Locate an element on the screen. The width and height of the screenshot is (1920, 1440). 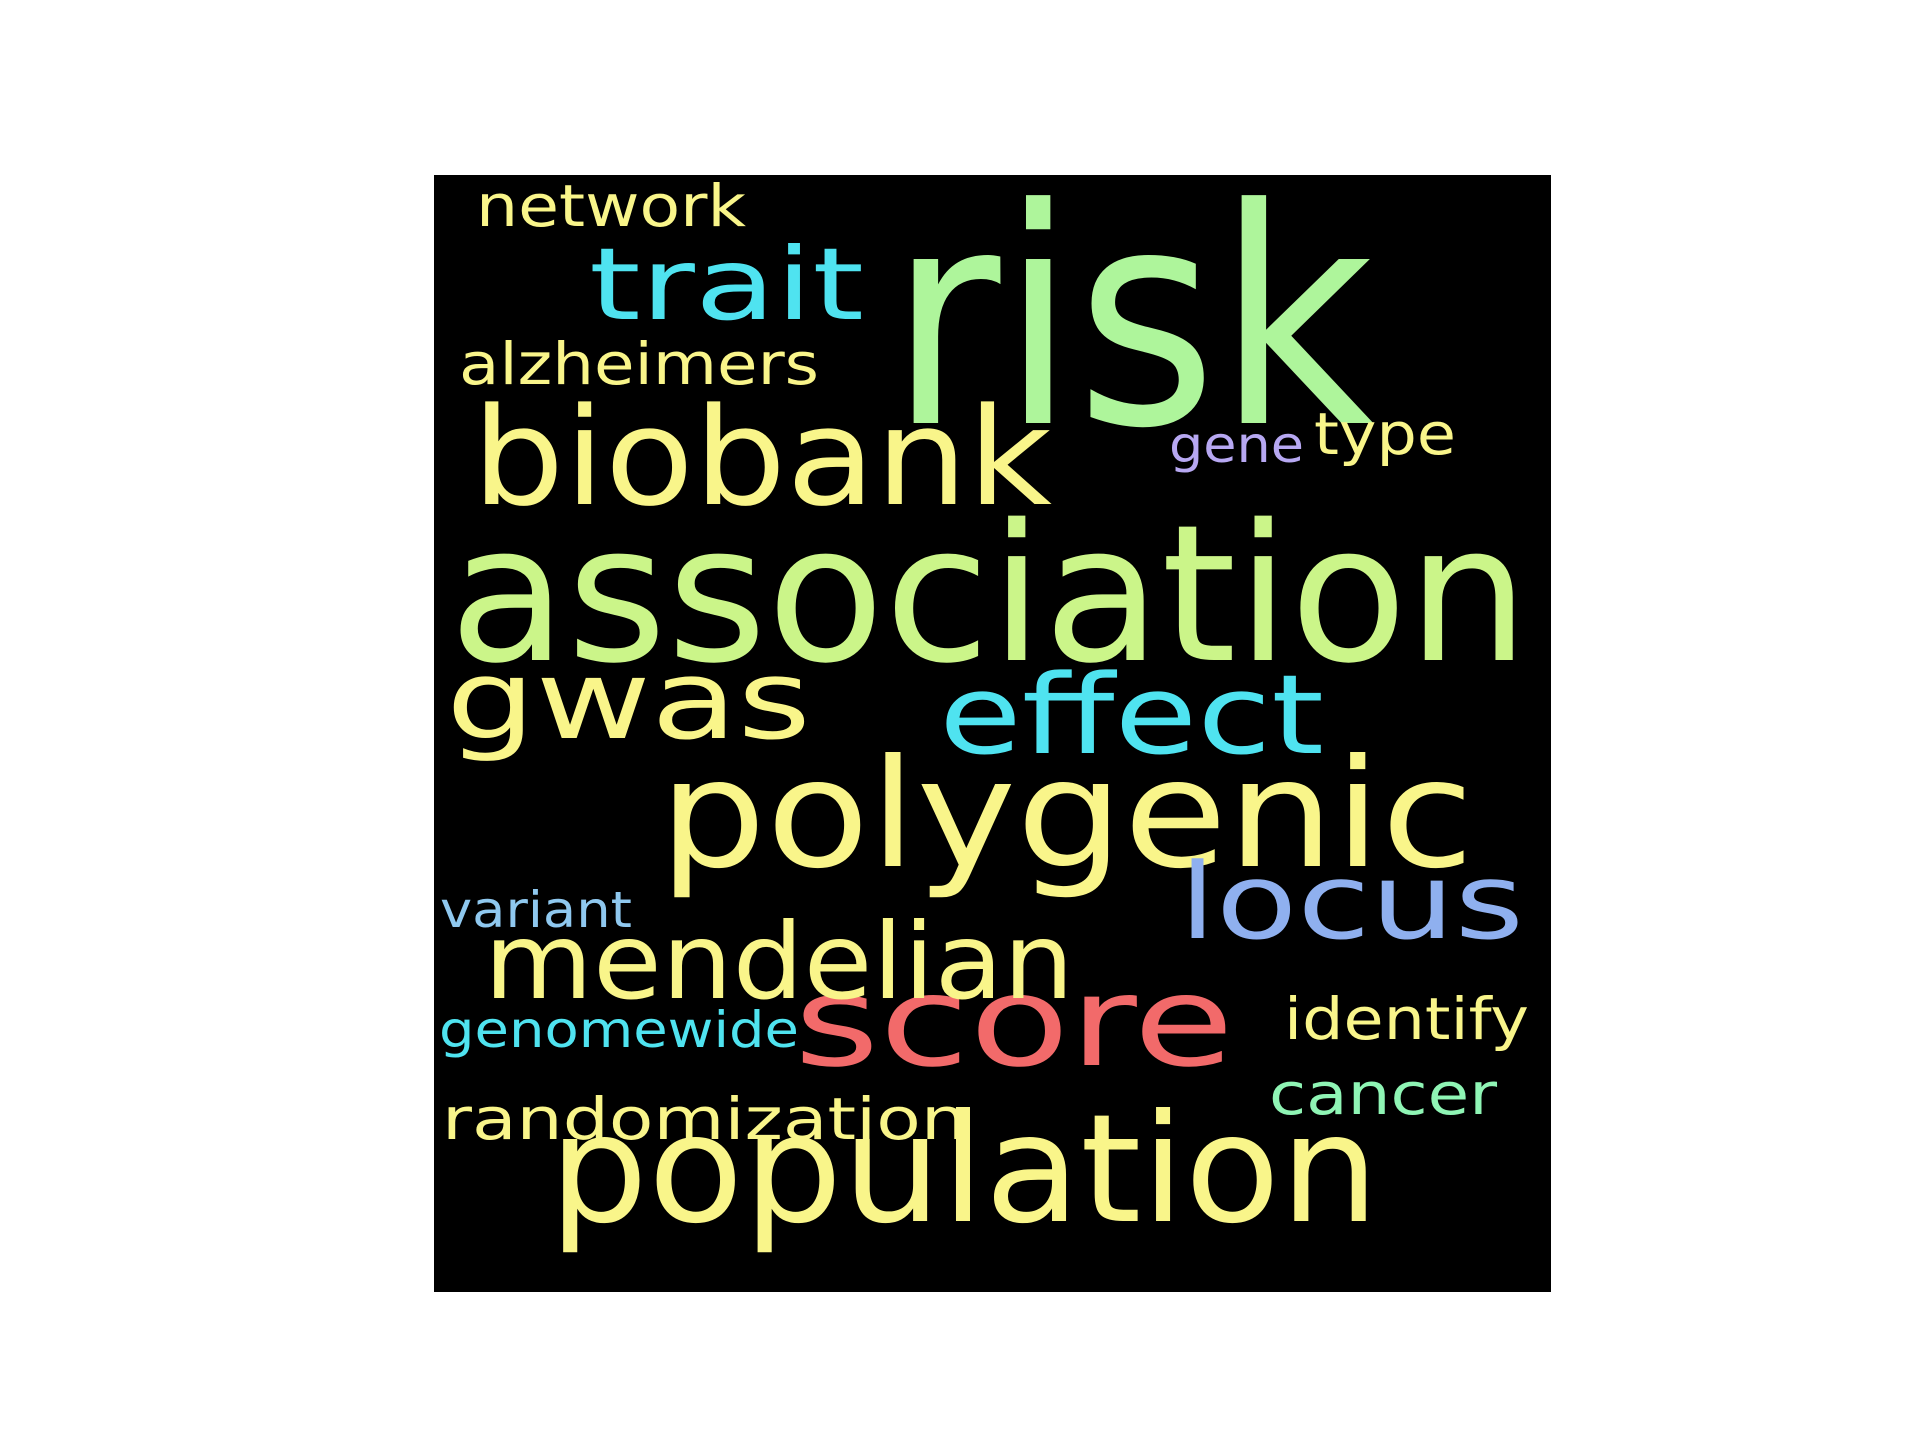
word-risk: risk is located at coordinates (1131, 334).